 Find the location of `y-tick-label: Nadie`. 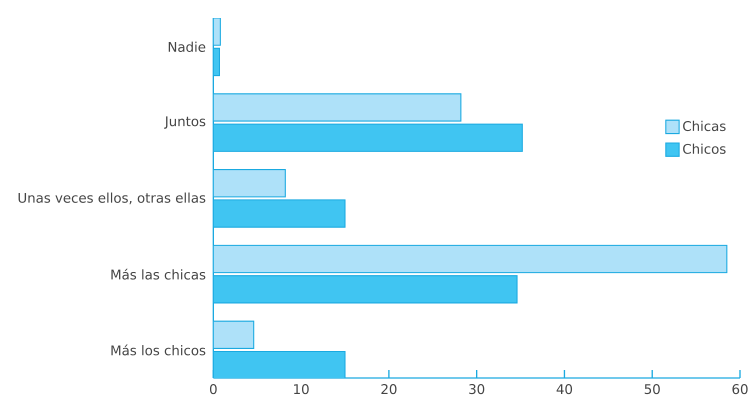

y-tick-label: Nadie is located at coordinates (187, 47).